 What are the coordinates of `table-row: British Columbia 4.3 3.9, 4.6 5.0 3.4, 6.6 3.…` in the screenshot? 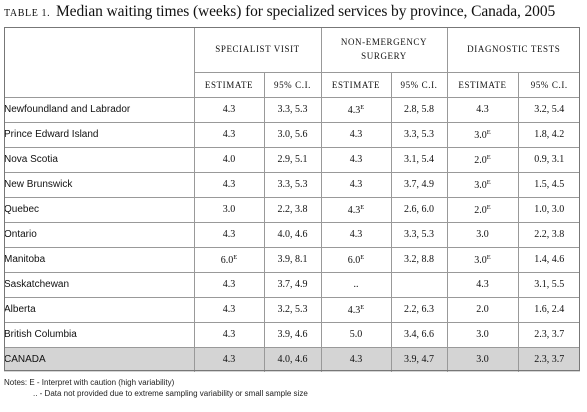 It's located at (292, 334).